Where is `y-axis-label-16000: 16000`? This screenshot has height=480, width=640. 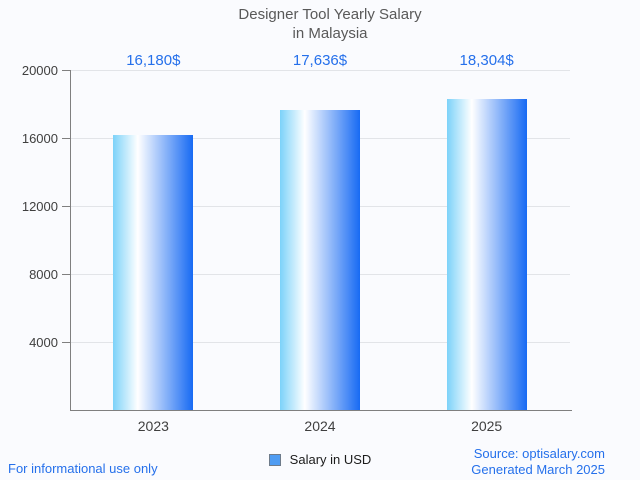 y-axis-label-16000: 16000 is located at coordinates (39, 138).